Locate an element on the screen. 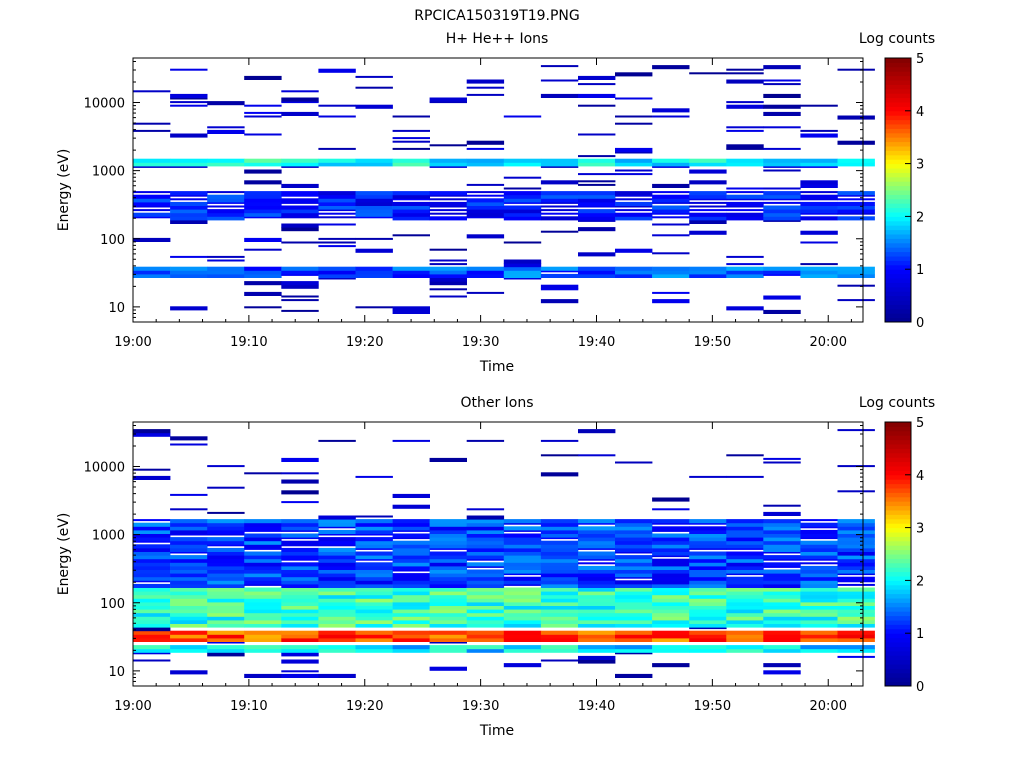 This screenshot has width=1024, height=768. y-axis-label: Energy (eV) is located at coordinates (64, 554).